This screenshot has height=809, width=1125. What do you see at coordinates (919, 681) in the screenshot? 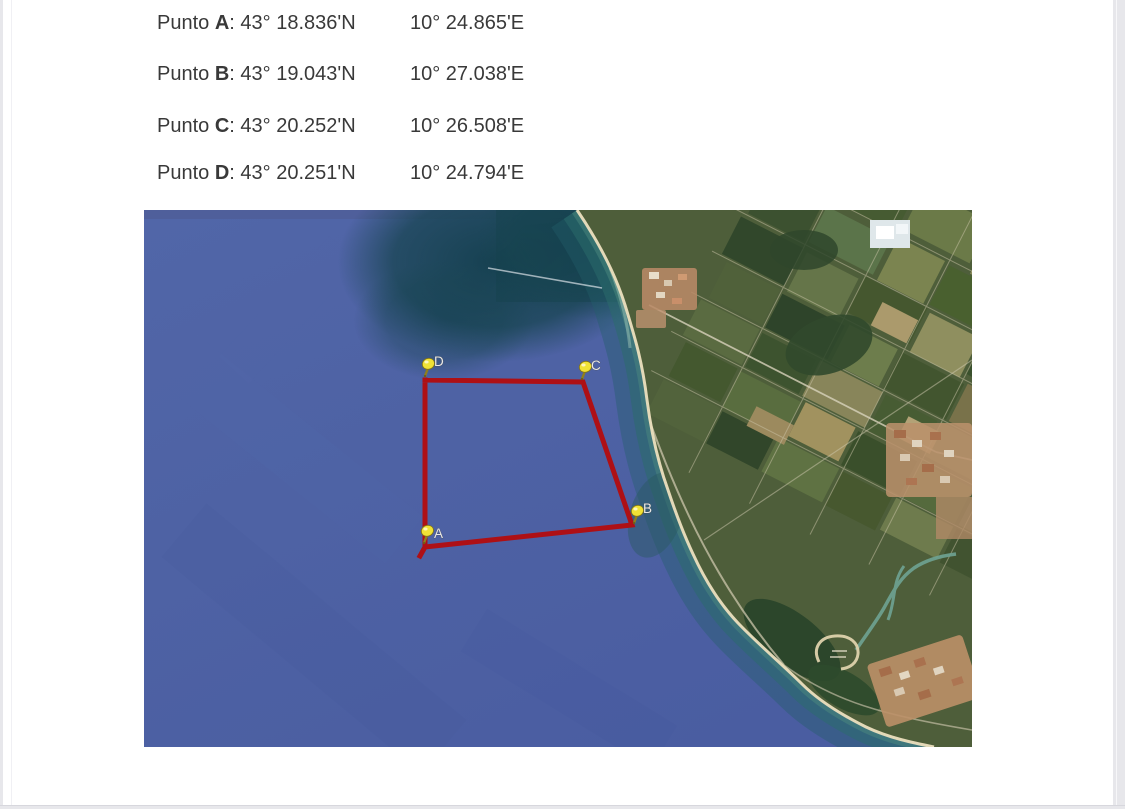
I see `town-marina-di-cecina` at bounding box center [919, 681].